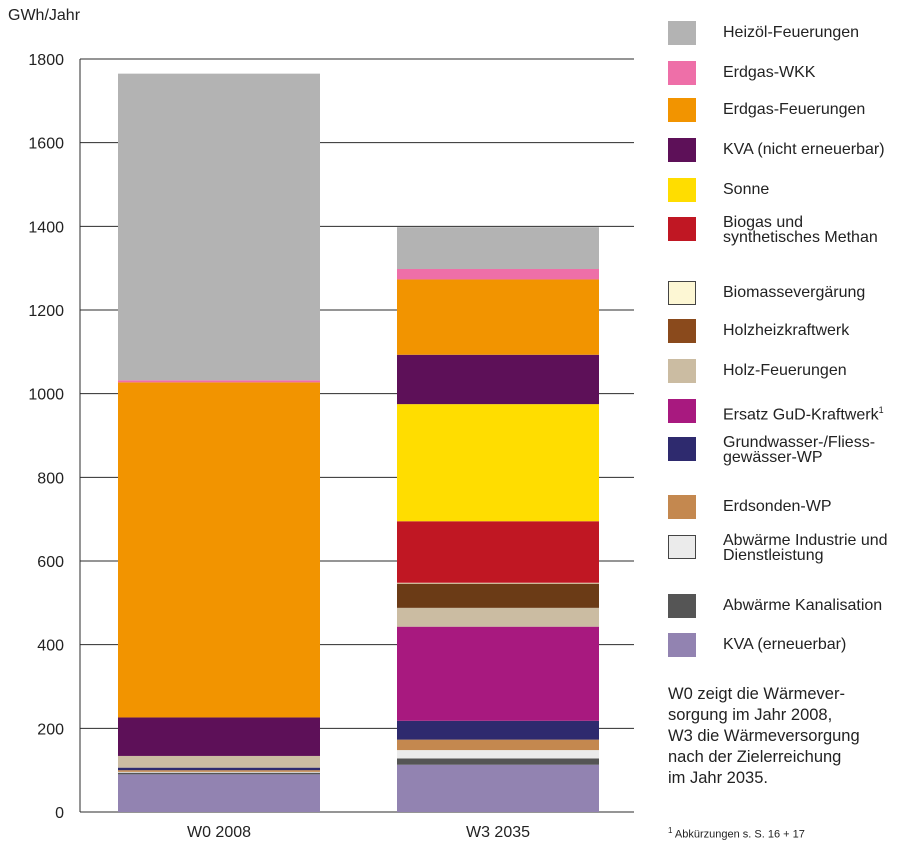 Image resolution: width=924 pixels, height=843 pixels. Describe the element at coordinates (794, 109) in the screenshot. I see `legend-label: Erdgas-Feuerungen` at that location.